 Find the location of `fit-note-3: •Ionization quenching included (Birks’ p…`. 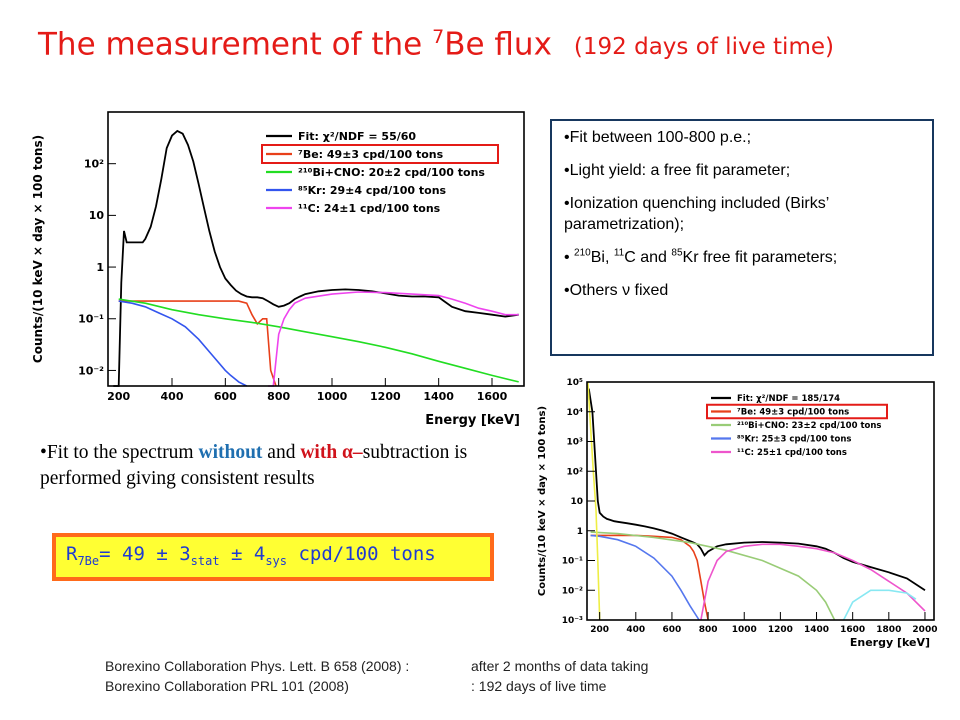

fit-note-3: •Ionization quenching included (Birks’ p… is located at coordinates (696, 214).